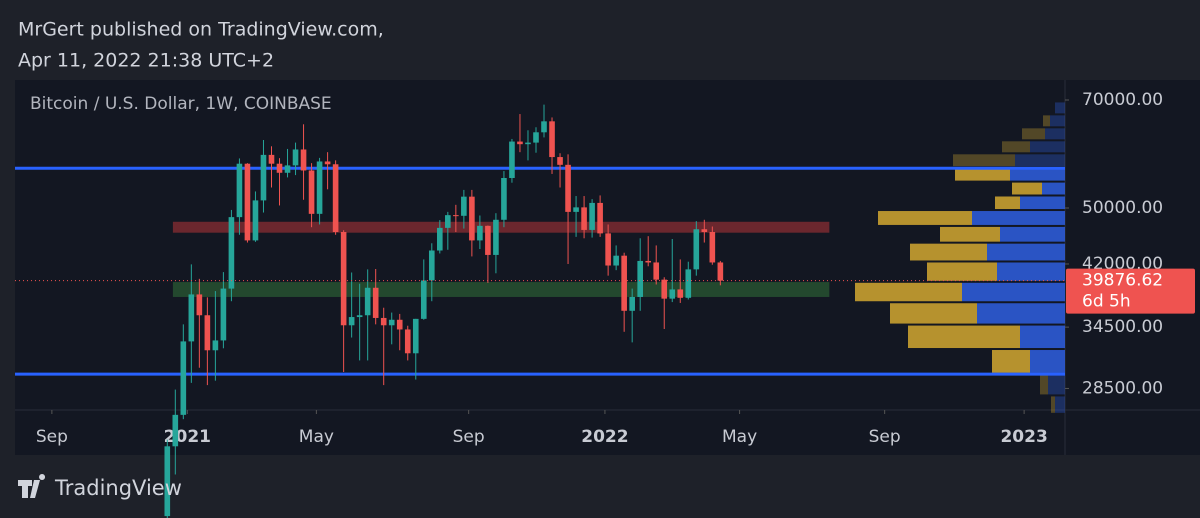 This screenshot has height=518, width=1200. I want to click on publish-date: Apr 11, 2022 21:38 UTC+2, so click(146, 61).